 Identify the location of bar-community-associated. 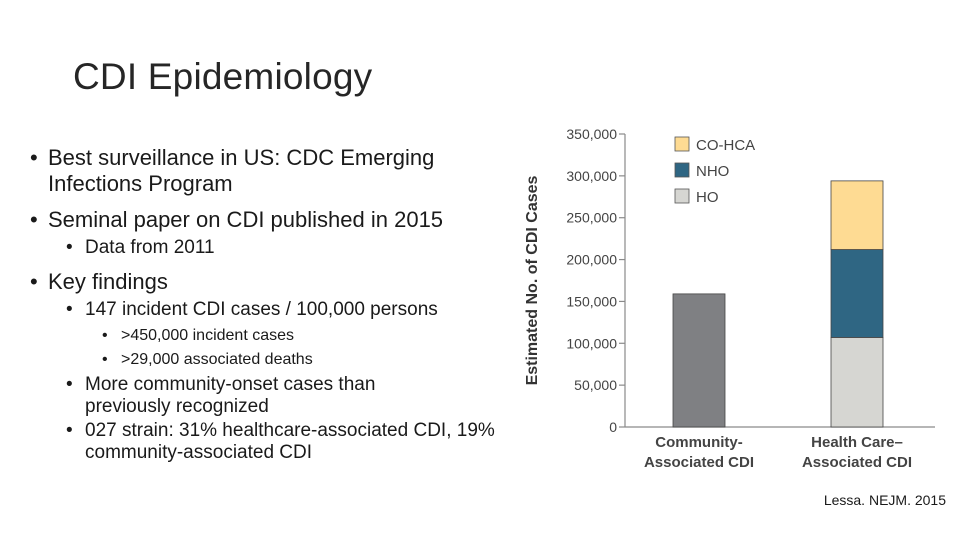
(699, 360).